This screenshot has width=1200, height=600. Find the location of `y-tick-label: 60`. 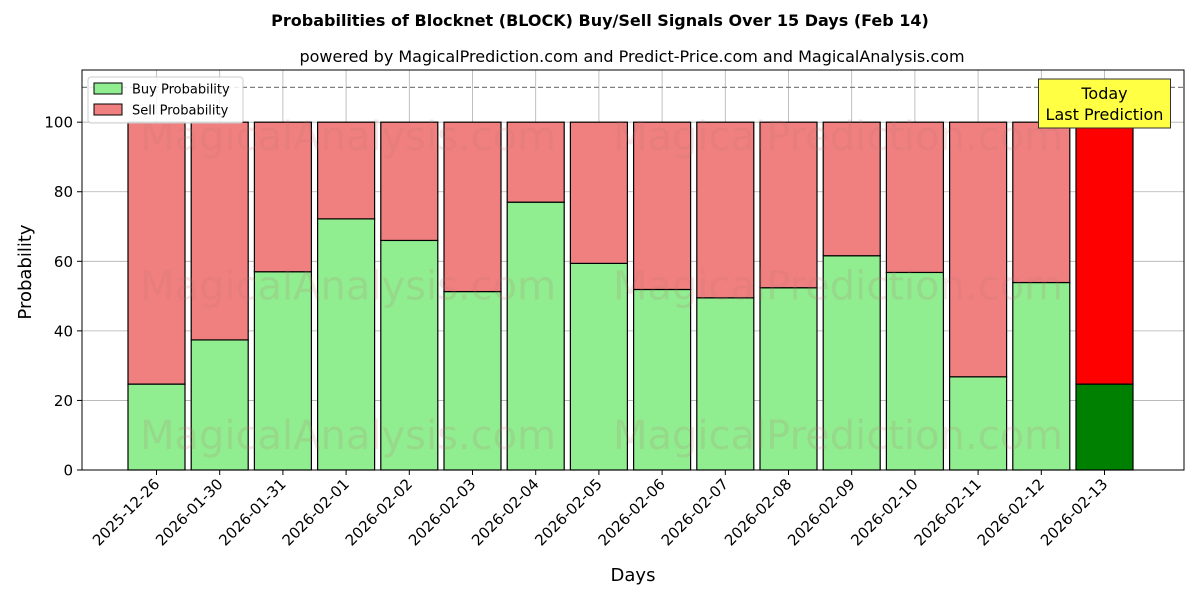

y-tick-label: 60 is located at coordinates (63, 262).